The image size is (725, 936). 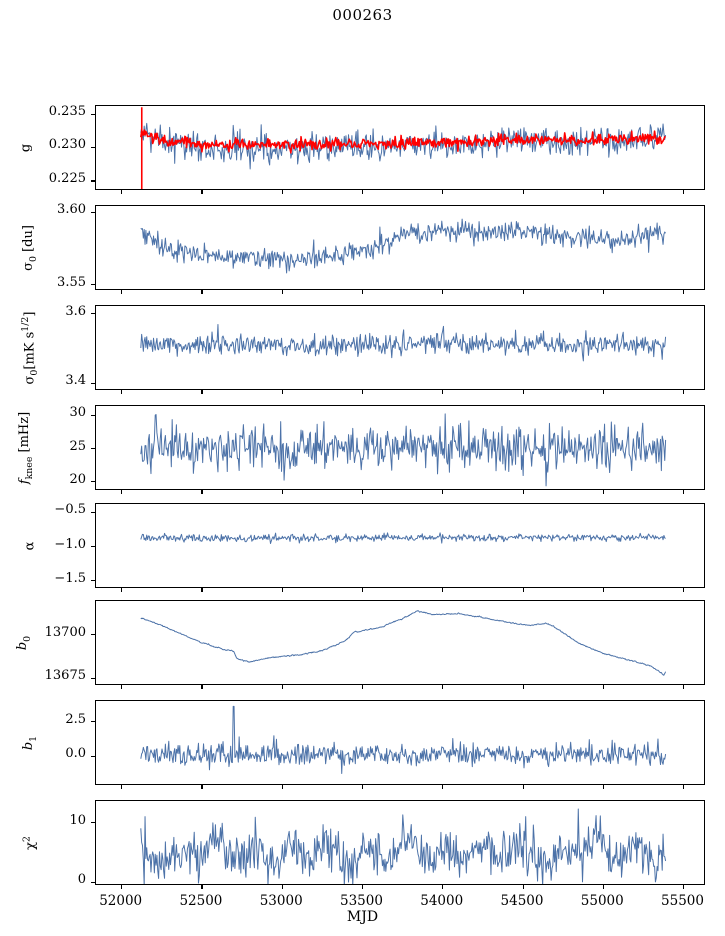 I want to click on panel-sigma0-mk, so click(x=398, y=349).